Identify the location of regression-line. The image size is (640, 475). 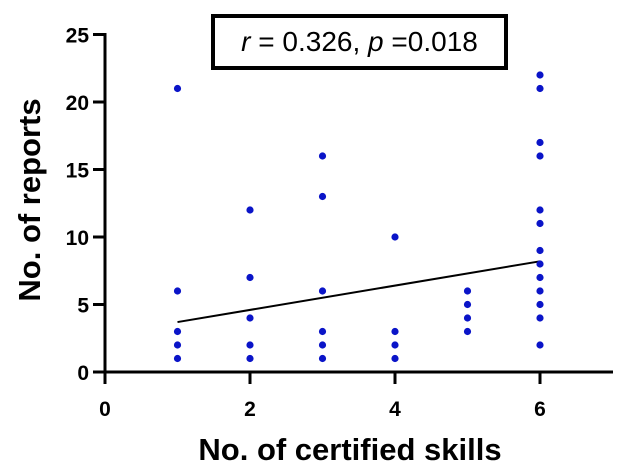
(359, 292).